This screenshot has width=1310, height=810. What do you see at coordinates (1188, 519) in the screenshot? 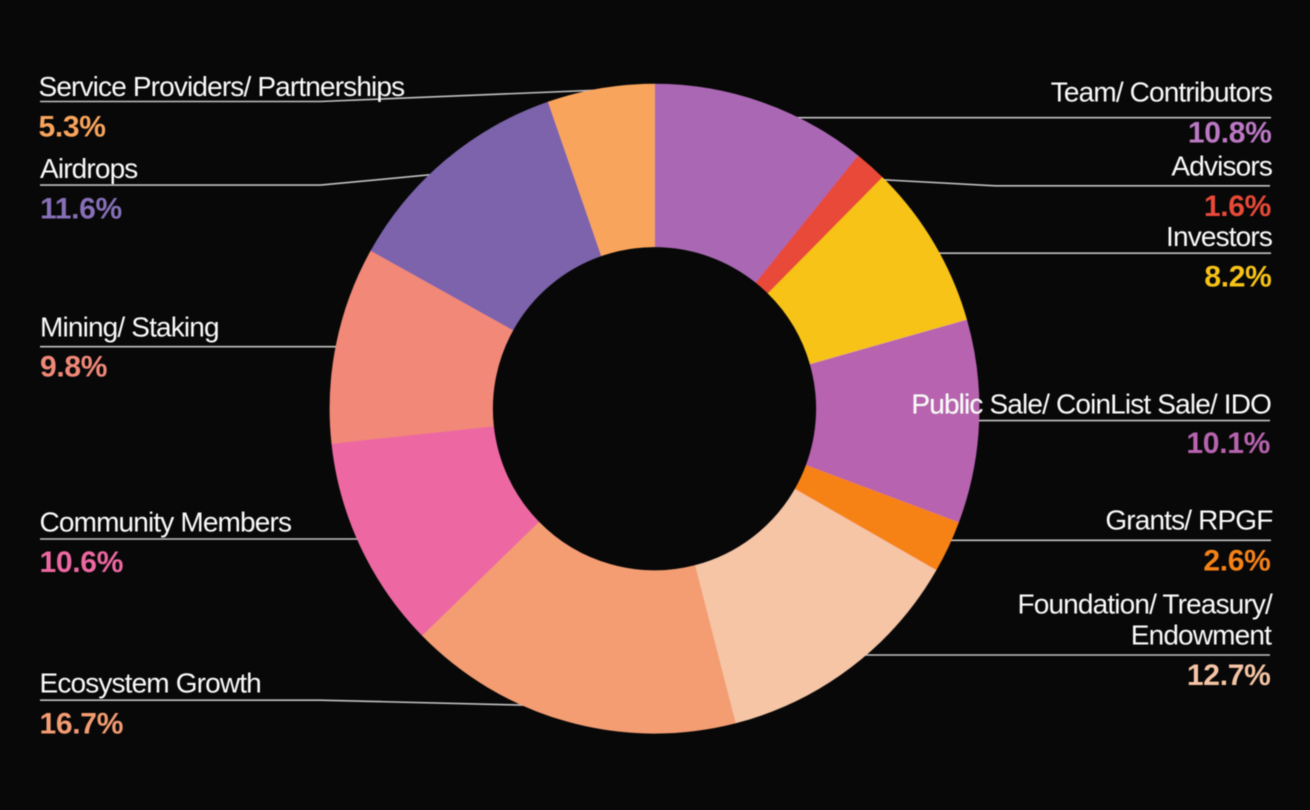
I see `svg-text: Grants/ RPGF` at bounding box center [1188, 519].